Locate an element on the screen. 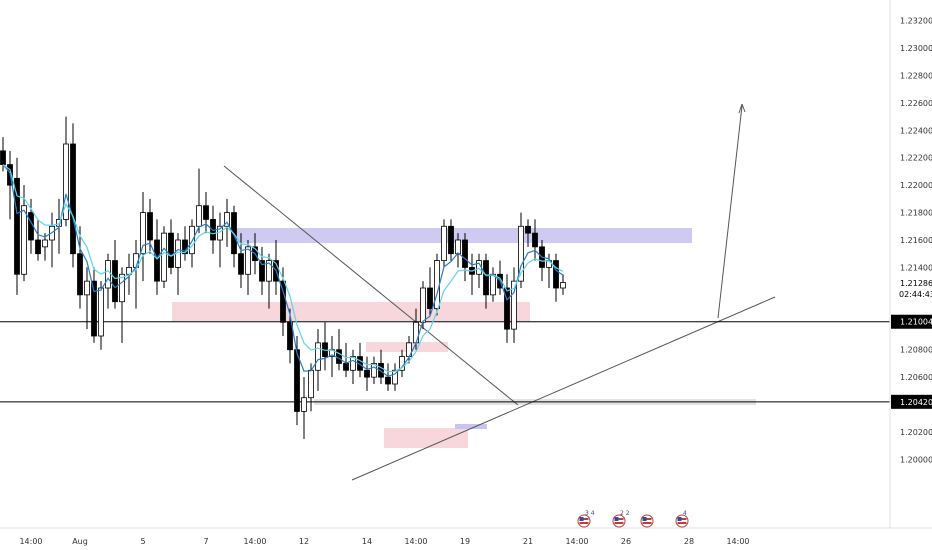  price-tick-label: 1.20200 is located at coordinates (916, 432).